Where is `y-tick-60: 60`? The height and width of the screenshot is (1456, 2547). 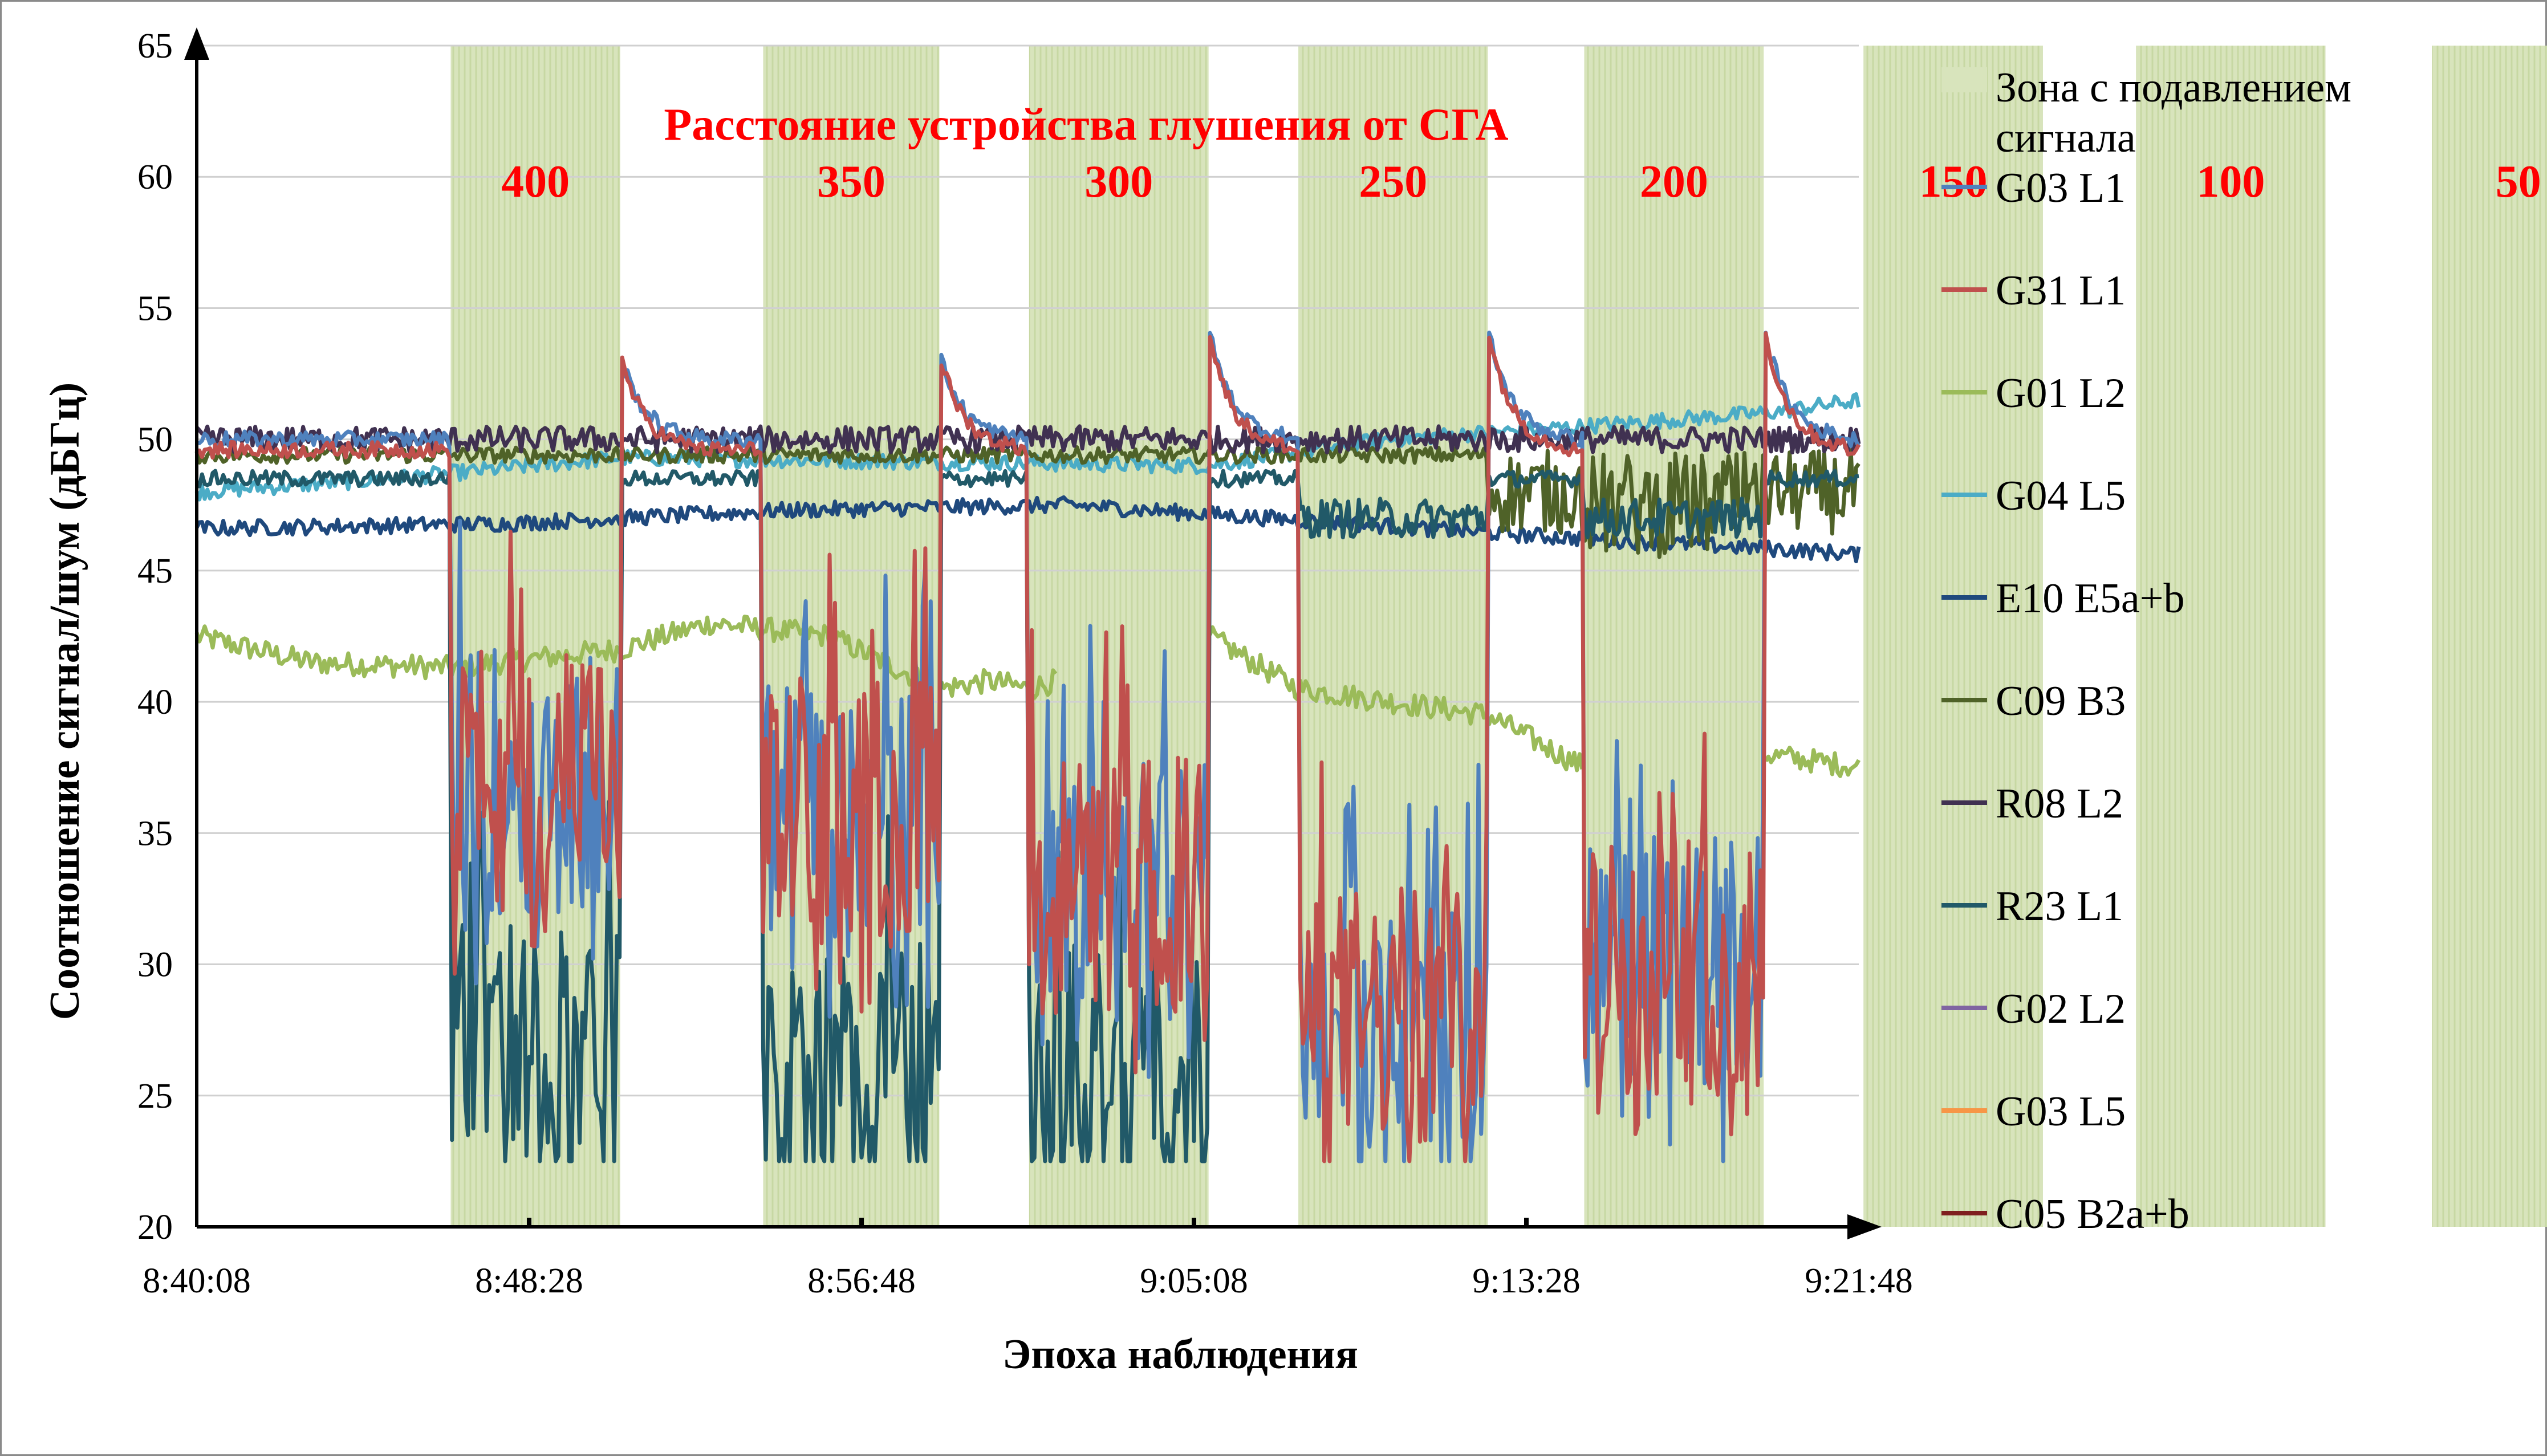 y-tick-60: 60 is located at coordinates (155, 177).